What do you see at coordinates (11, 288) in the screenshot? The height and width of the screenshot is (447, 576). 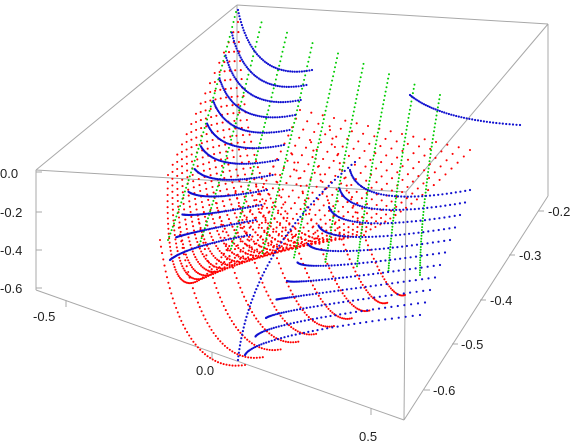 I see `z-tick-label: -0.6` at bounding box center [11, 288].